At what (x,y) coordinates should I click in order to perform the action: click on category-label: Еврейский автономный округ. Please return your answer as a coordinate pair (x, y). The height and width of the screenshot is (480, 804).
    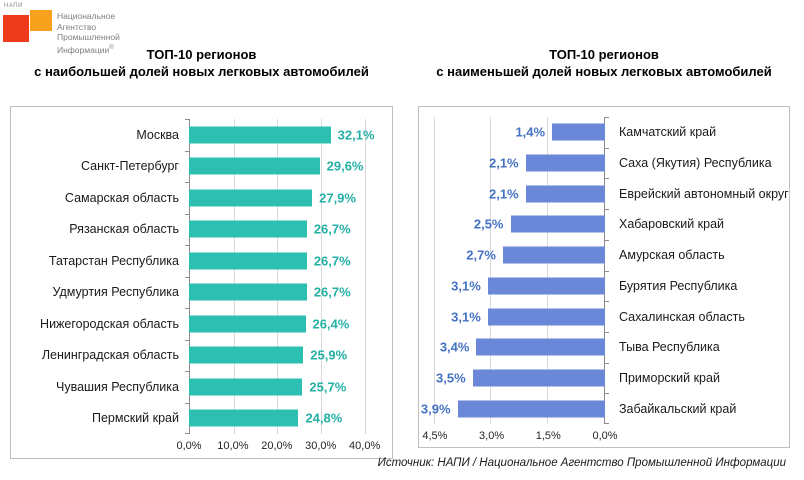
    Looking at the image, I should click on (704, 193).